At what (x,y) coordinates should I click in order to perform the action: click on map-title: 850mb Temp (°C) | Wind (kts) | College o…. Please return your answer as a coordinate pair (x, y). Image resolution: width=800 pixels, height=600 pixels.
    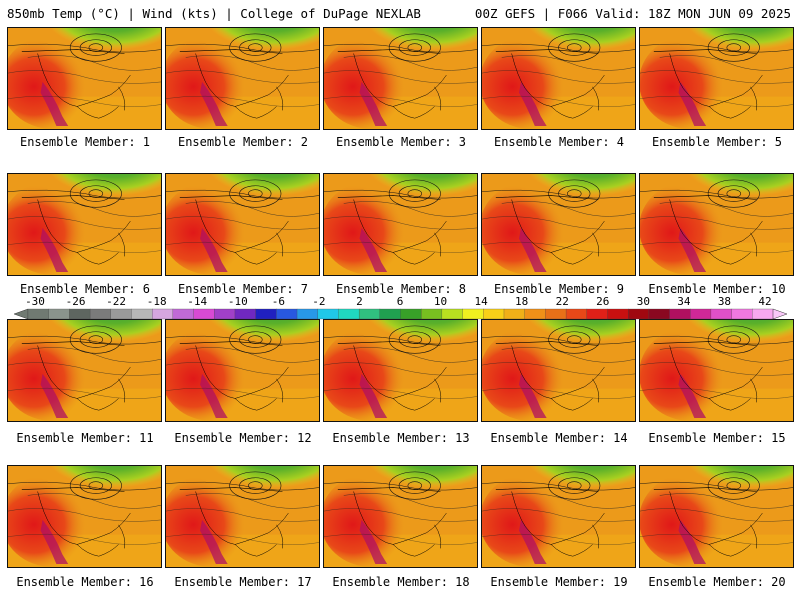
    Looking at the image, I should click on (214, 13).